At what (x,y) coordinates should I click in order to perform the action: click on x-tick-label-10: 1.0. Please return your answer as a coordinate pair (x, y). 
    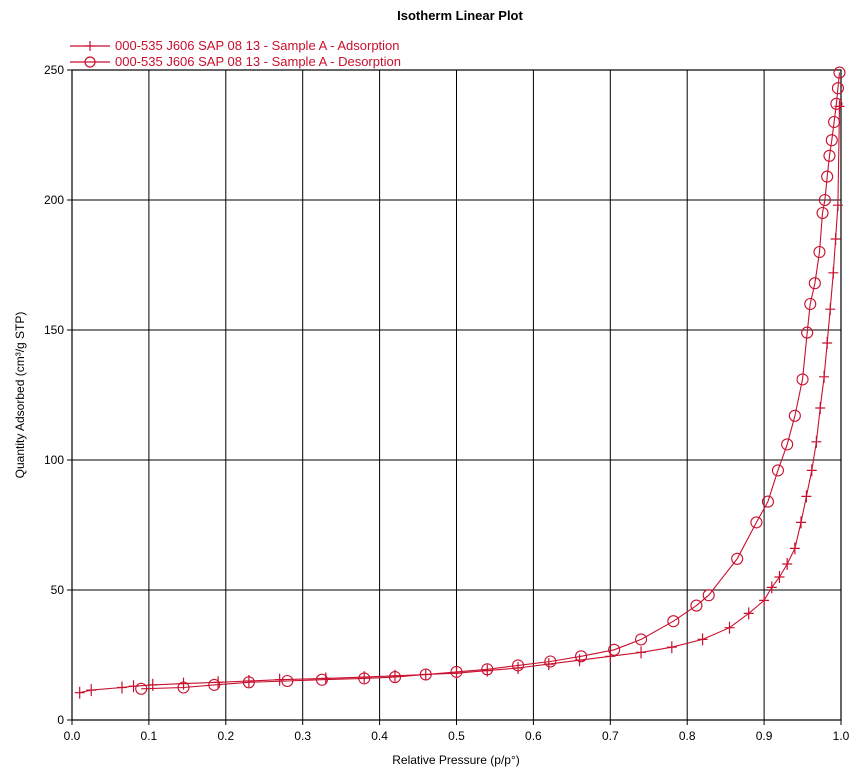
    Looking at the image, I should click on (841, 736).